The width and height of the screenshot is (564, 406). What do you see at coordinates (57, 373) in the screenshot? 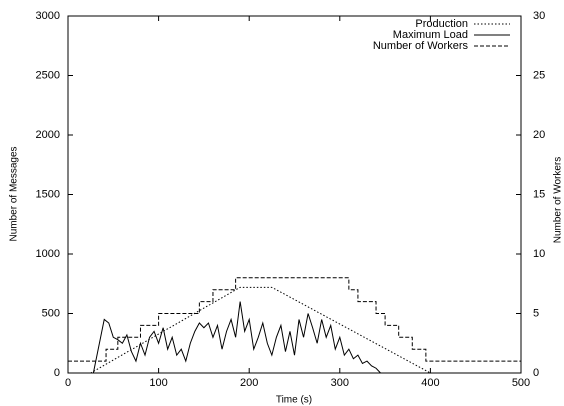
I see `y-tick-label: 0` at bounding box center [57, 373].